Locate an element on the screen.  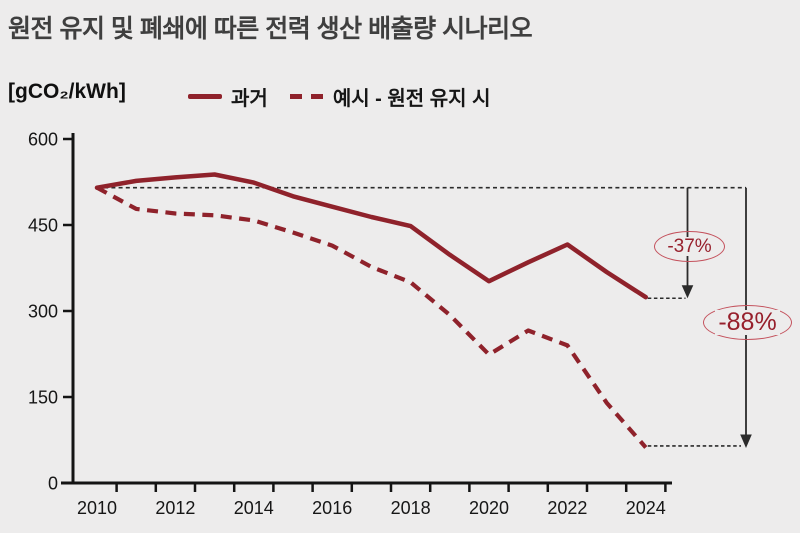
legend-label-scenario: 예시 - 원전 유지 시 is located at coordinates (411, 99).